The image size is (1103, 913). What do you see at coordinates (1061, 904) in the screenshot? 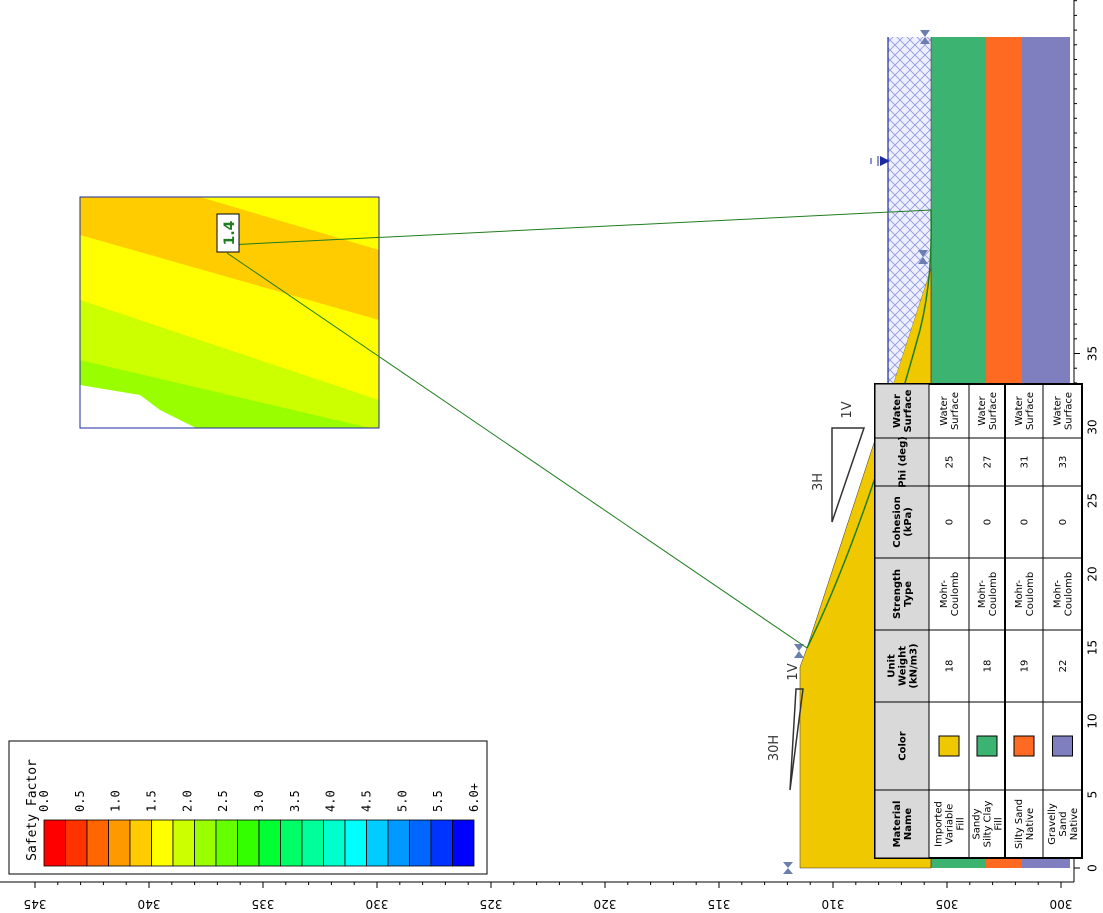
I see `elevation-tick-label: 300` at bounding box center [1061, 904].